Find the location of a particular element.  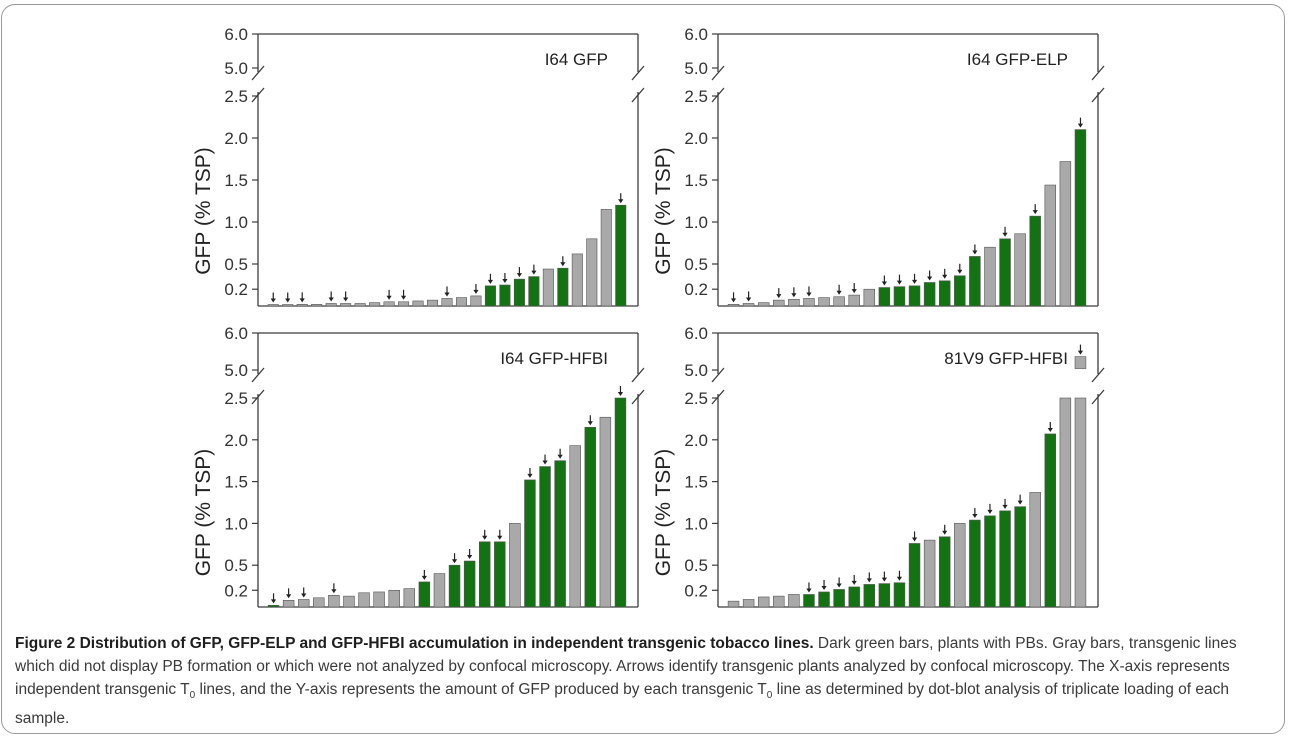

outlier-bar is located at coordinates (1080, 362).